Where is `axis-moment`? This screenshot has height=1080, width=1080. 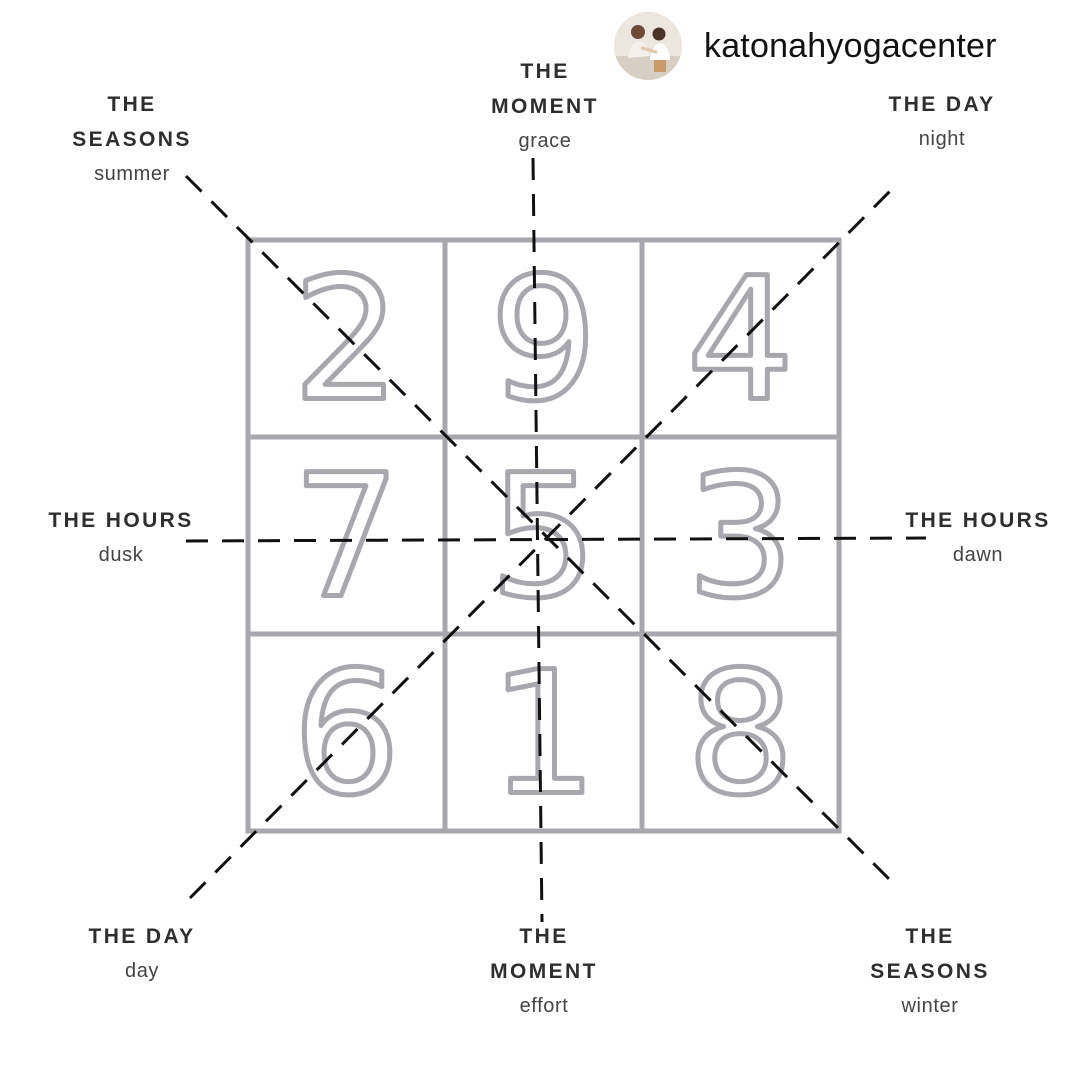 axis-moment is located at coordinates (537, 540).